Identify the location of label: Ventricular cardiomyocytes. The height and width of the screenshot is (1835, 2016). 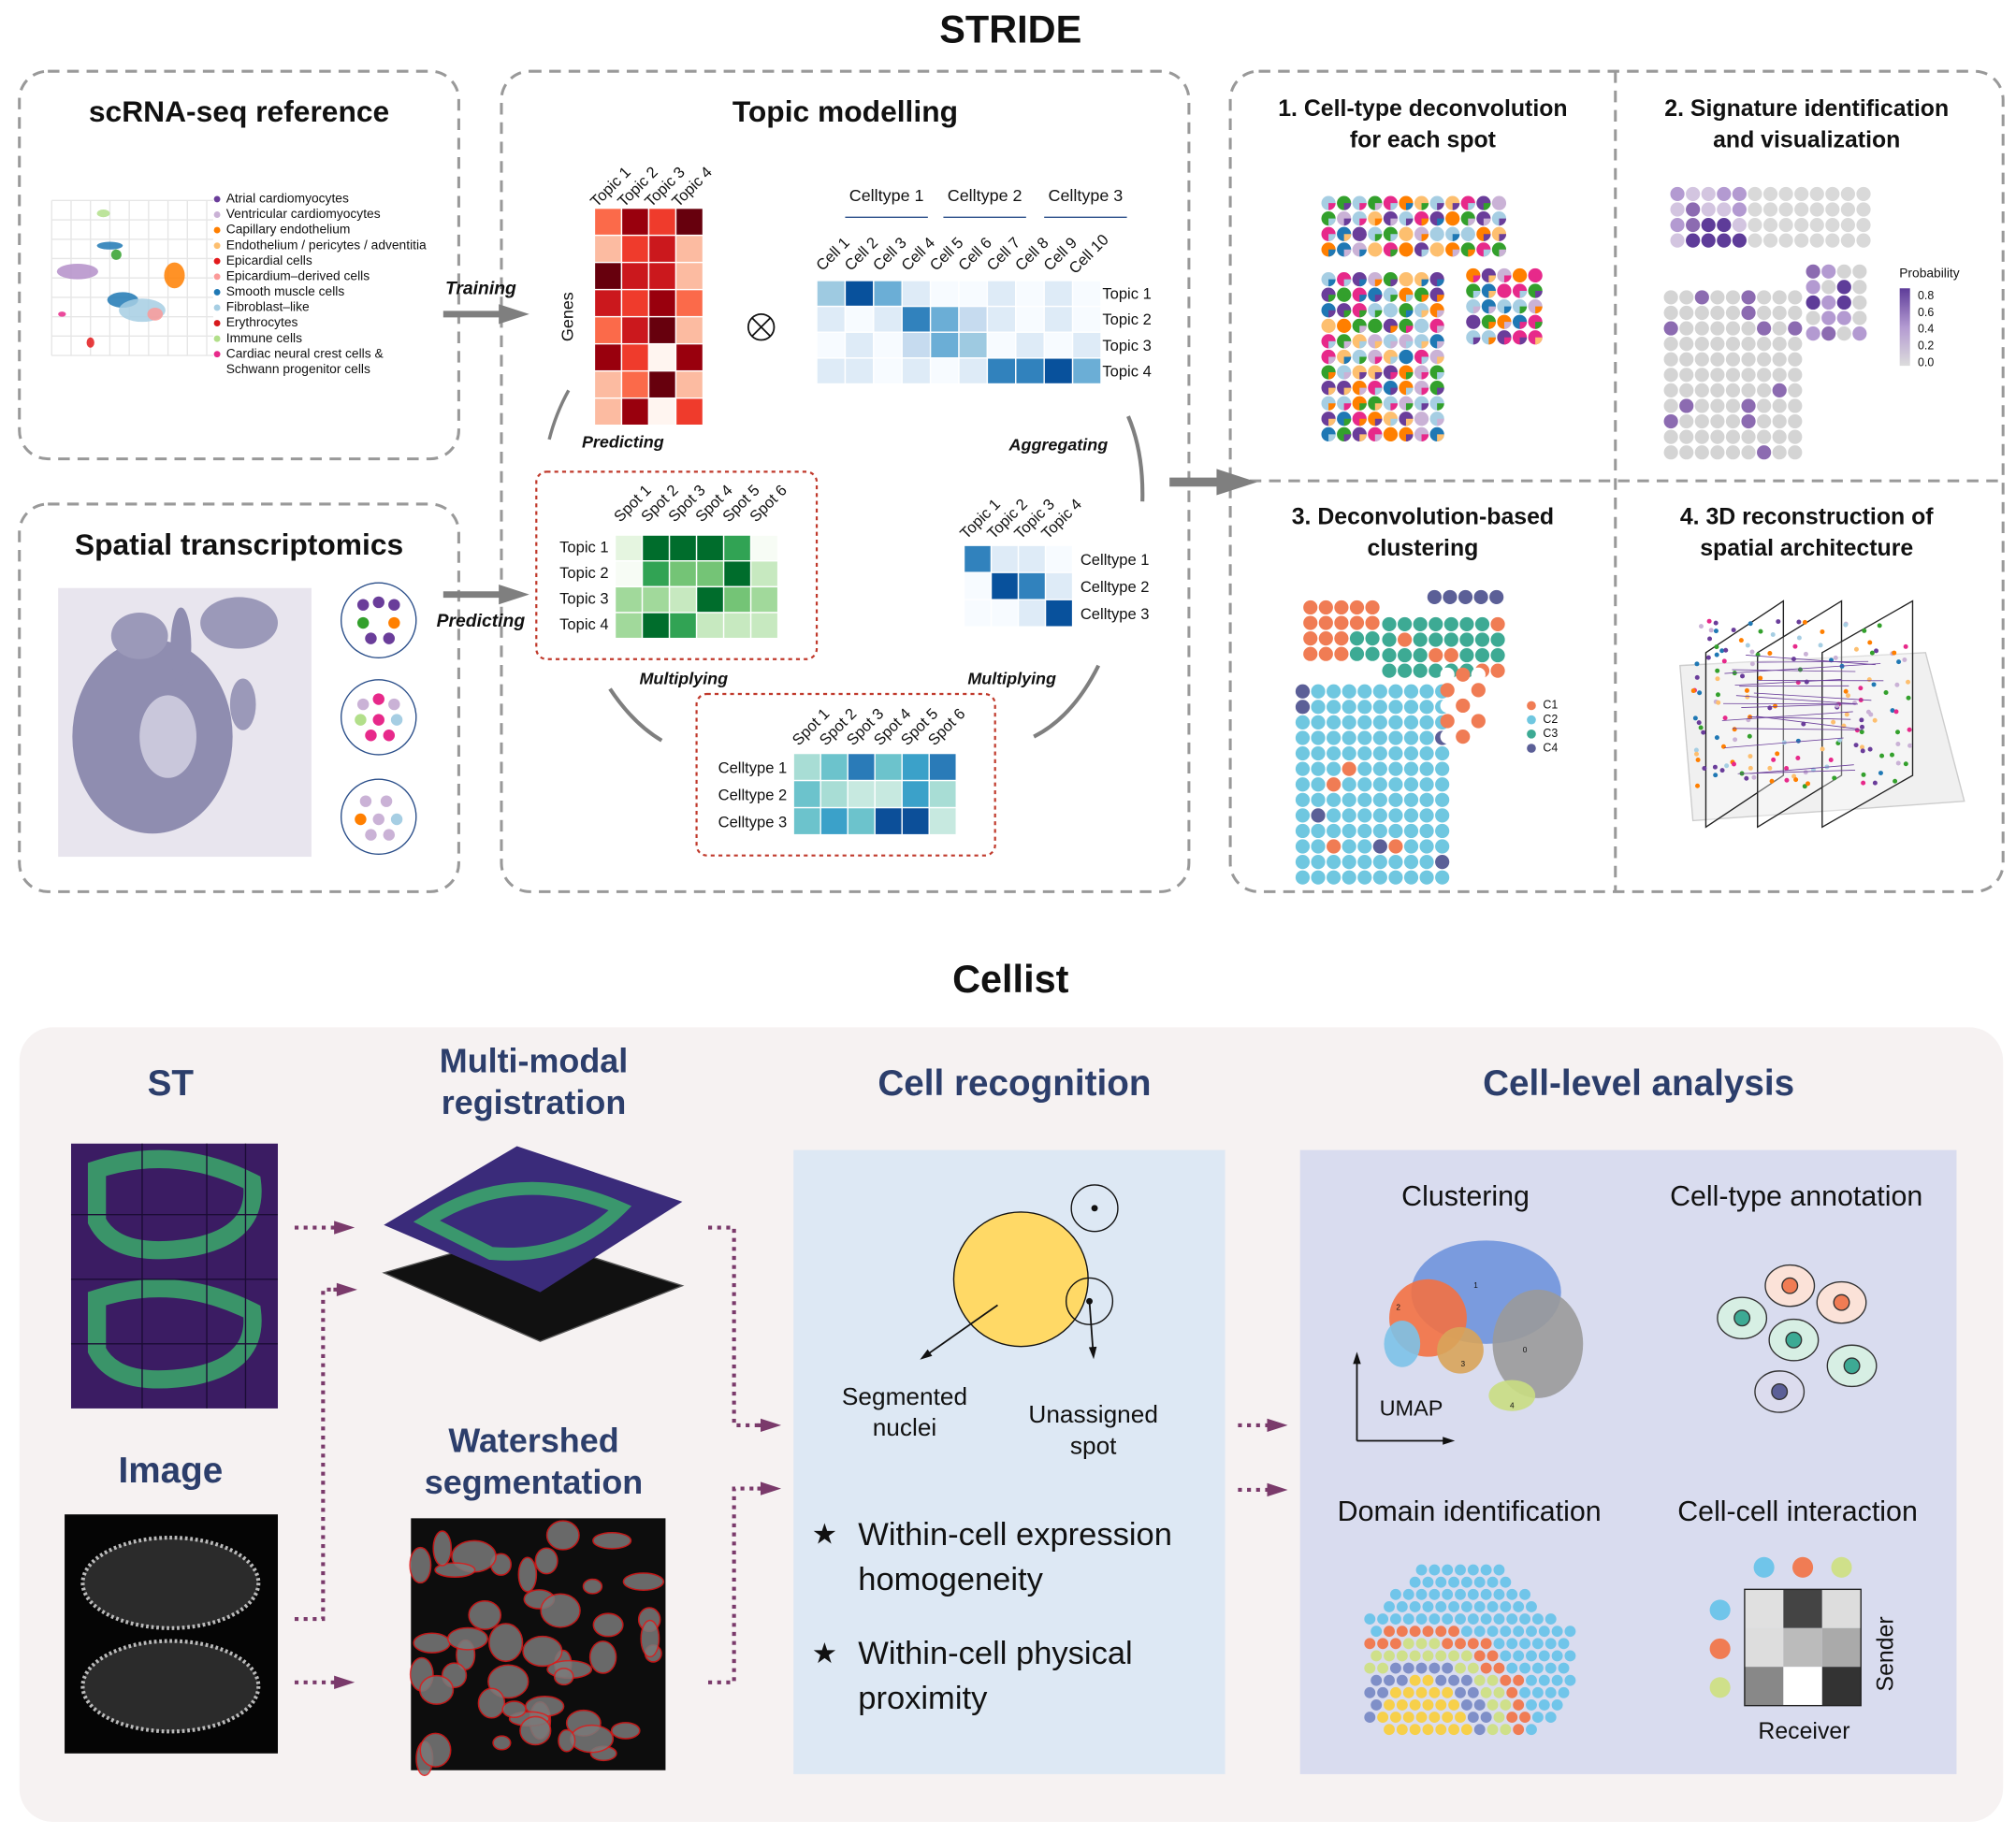
(303, 214).